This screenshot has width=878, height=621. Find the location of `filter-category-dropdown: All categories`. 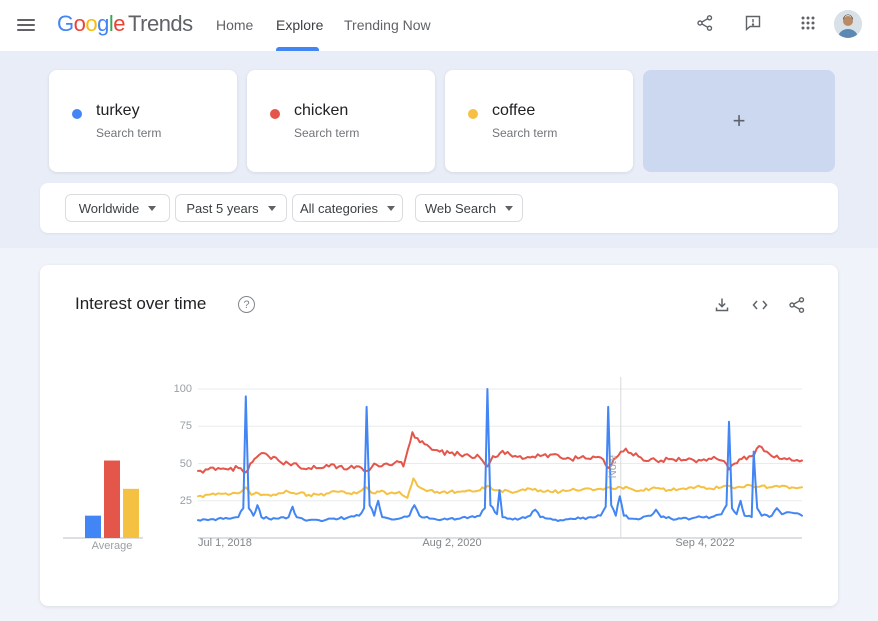

filter-category-dropdown: All categories is located at coordinates (347, 208).